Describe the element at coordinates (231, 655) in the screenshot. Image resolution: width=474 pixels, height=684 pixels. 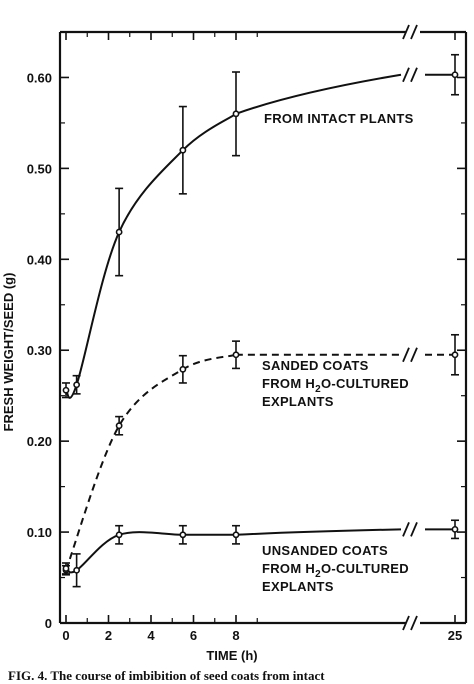
I see `x-axis-title: TIME (h)` at that location.